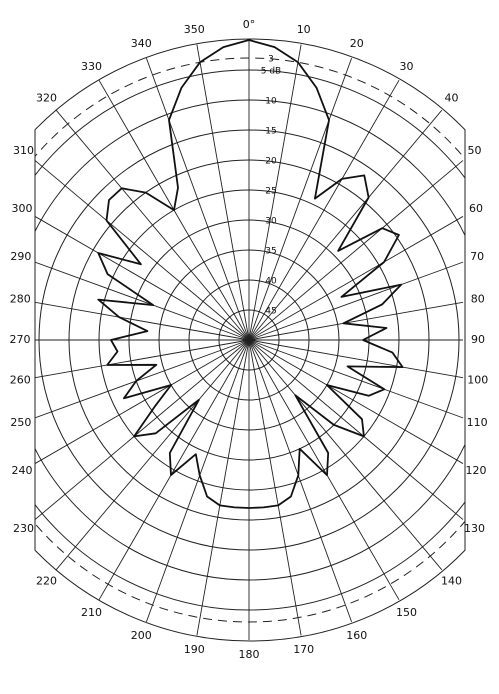 The width and height of the screenshot is (499, 694). Describe the element at coordinates (478, 339) in the screenshot. I see `angle-tick-label: 90` at that location.